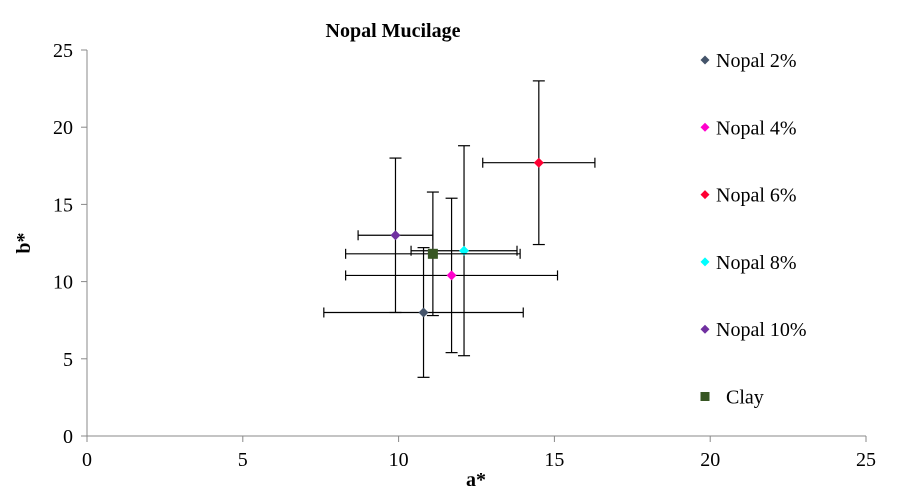 The height and width of the screenshot is (495, 921). I want to click on y-tick-label: 0, so click(68, 437).